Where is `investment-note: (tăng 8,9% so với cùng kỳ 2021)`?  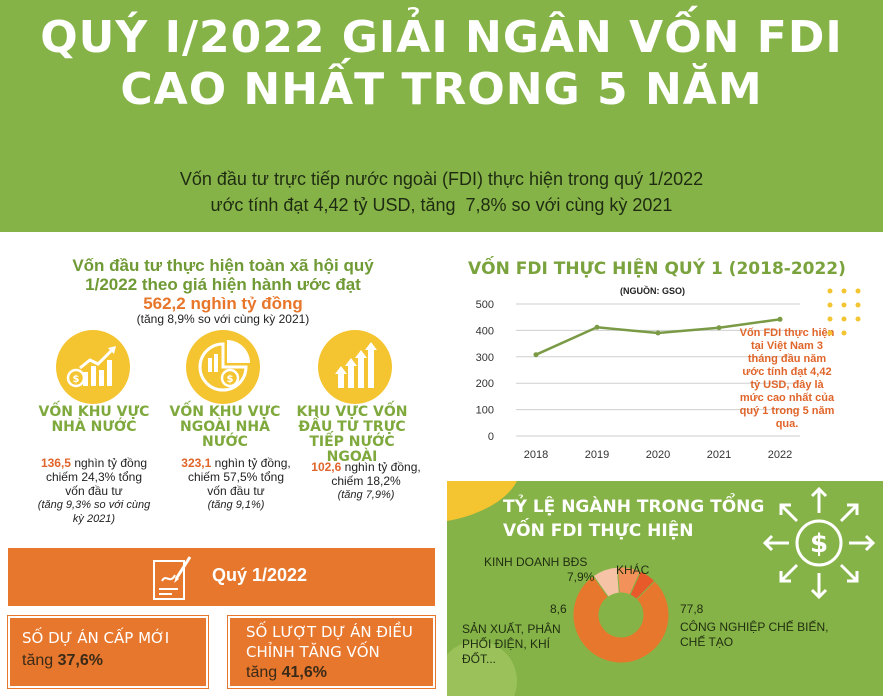
investment-note: (tăng 8,9% so với cùng kỳ 2021) is located at coordinates (223, 319).